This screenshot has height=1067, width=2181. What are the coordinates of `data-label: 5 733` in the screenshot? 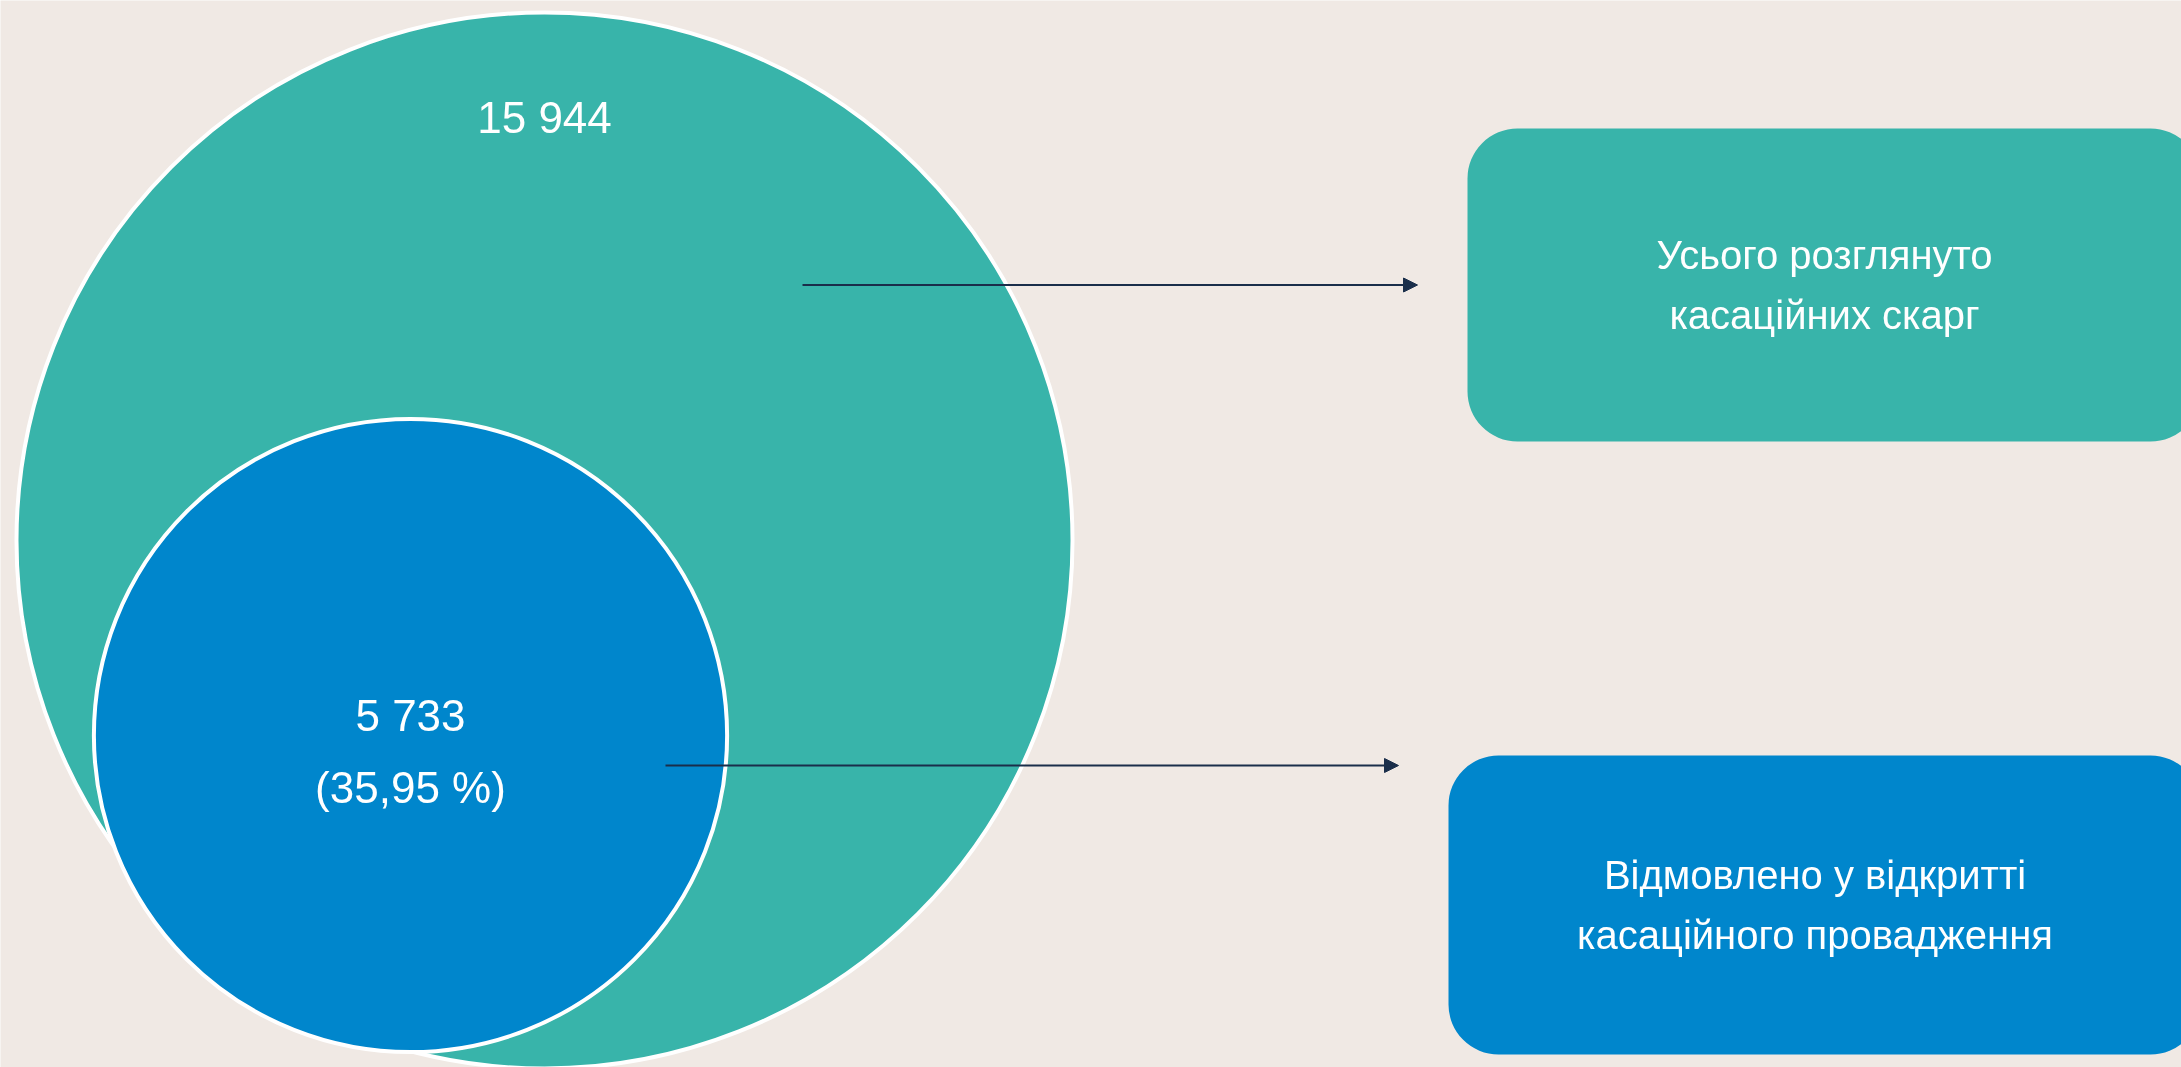 It's located at (410, 715).